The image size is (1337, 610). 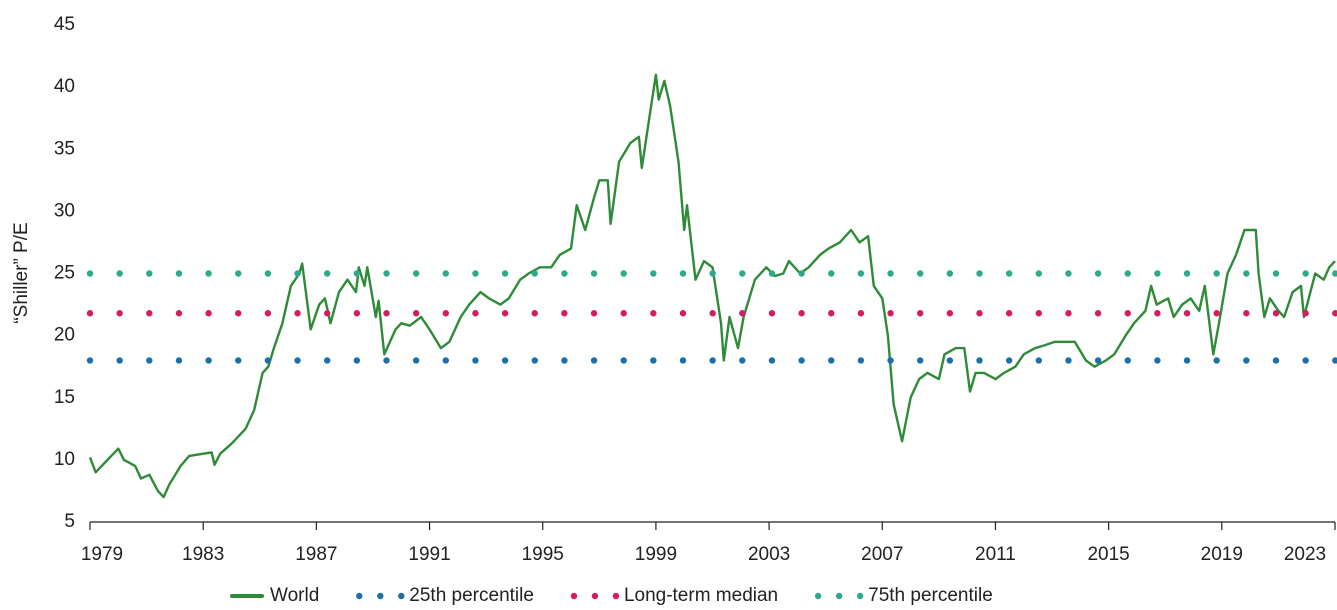 What do you see at coordinates (64, 148) in the screenshot?
I see `y-tick-label: 35` at bounding box center [64, 148].